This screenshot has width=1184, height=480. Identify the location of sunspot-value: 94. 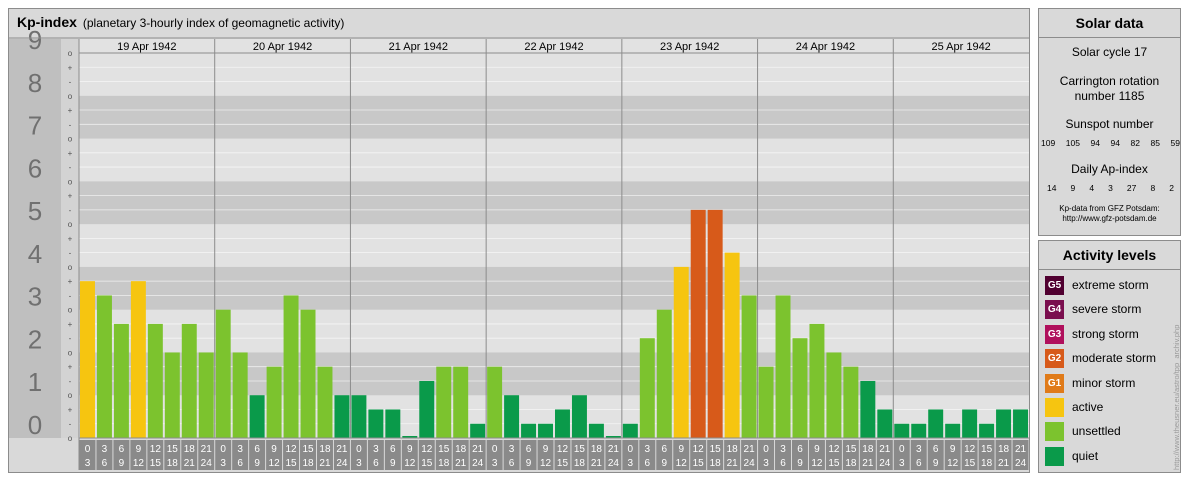
(1115, 143).